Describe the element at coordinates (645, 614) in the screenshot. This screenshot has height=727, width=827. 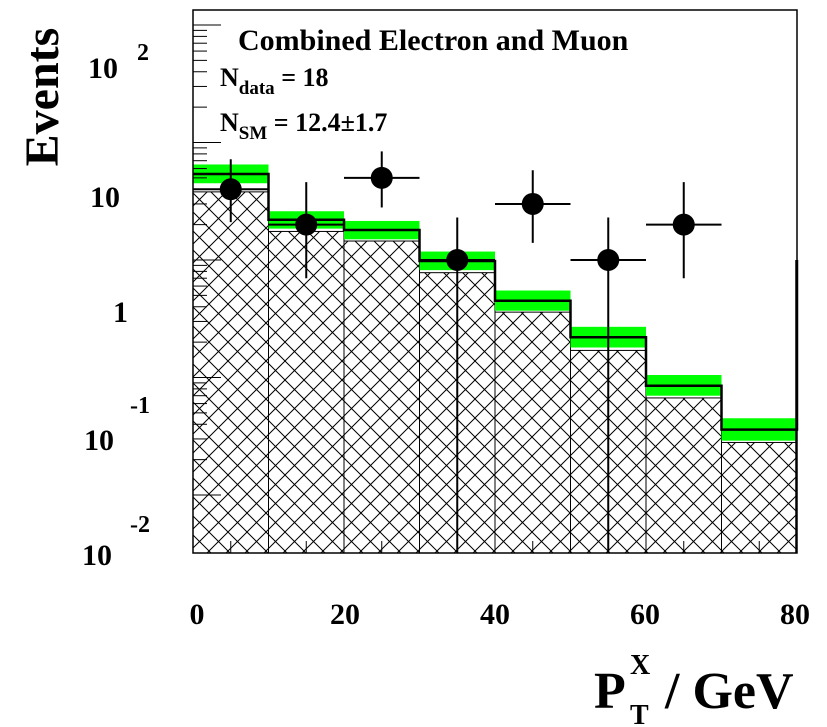
I see `x-tick-label-60: 60` at that location.